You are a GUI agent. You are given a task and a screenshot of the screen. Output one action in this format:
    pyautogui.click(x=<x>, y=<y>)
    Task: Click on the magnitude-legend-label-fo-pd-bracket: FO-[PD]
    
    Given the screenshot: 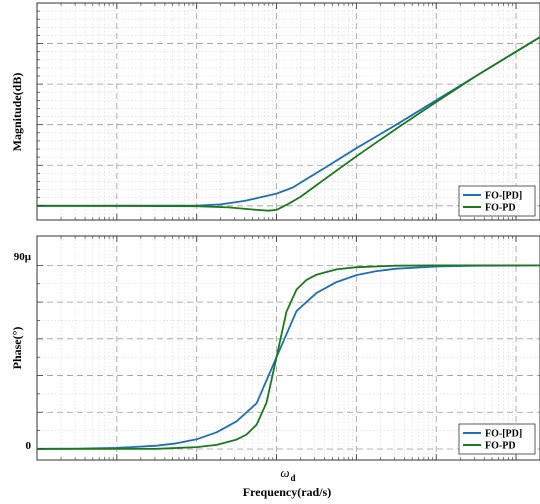 What is the action you would take?
    pyautogui.click(x=503, y=196)
    